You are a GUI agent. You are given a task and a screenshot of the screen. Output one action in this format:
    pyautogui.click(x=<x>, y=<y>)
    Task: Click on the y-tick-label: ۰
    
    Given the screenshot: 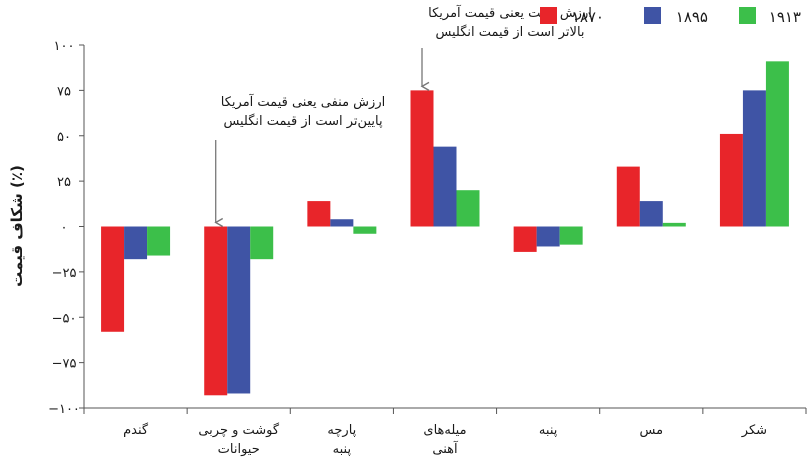 What is the action you would take?
    pyautogui.click(x=64, y=228)
    